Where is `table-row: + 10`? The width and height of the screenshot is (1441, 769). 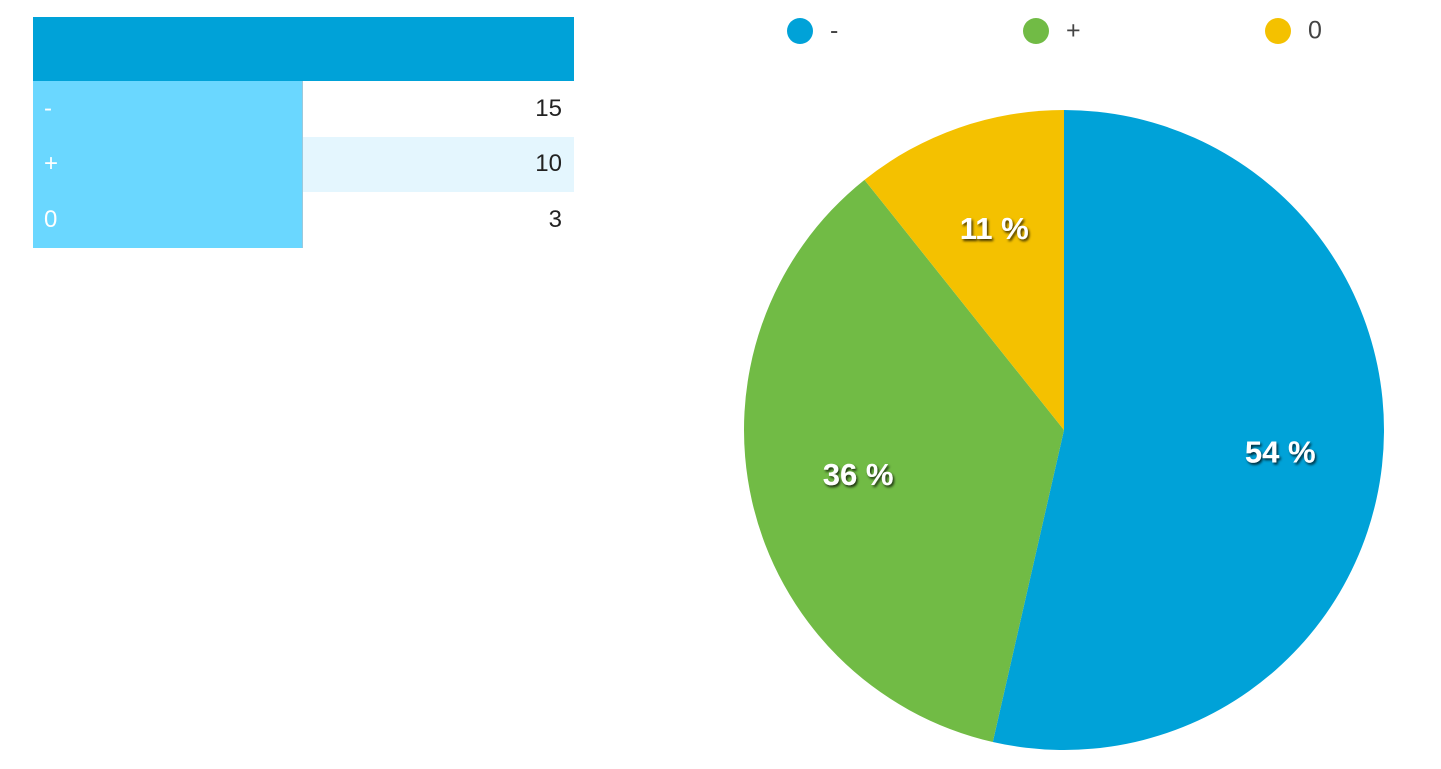
table-row: + 10 is located at coordinates (303, 164).